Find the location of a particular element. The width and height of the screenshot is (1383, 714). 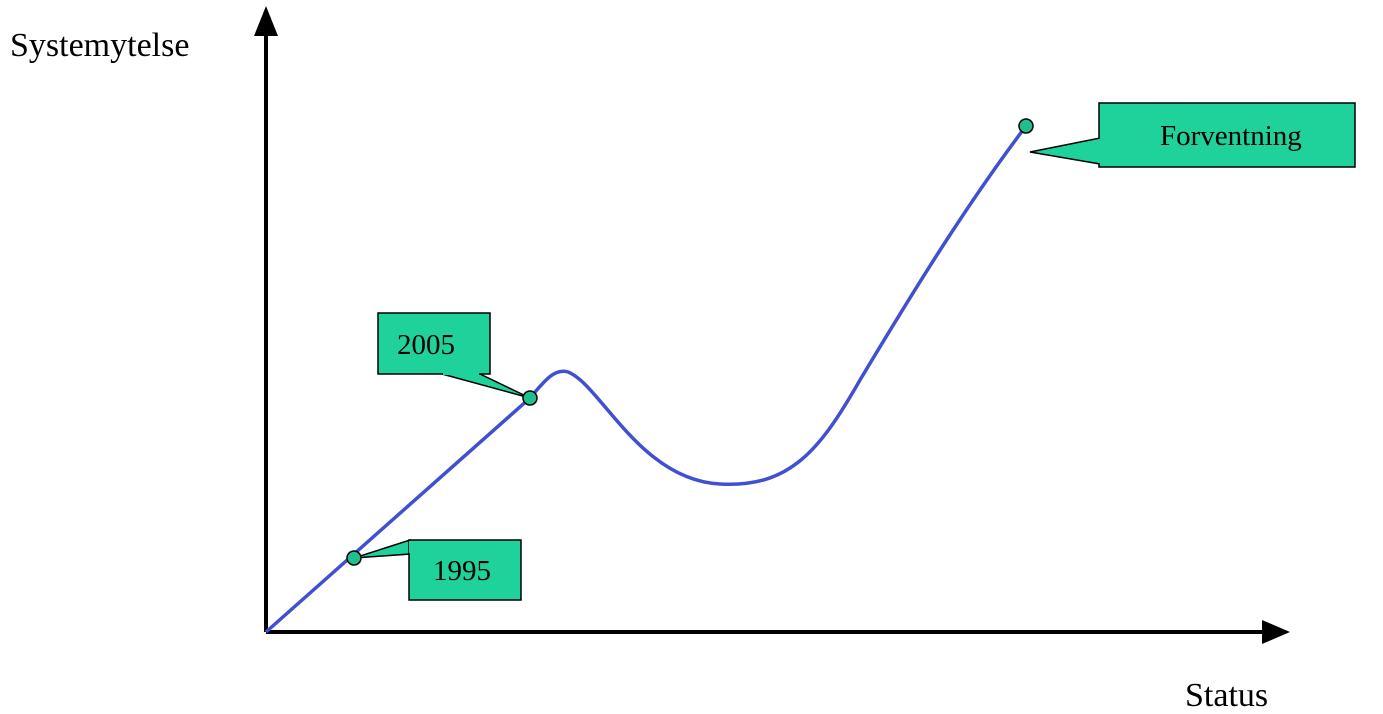

callout-2005-pointer is located at coordinates (486, 386).